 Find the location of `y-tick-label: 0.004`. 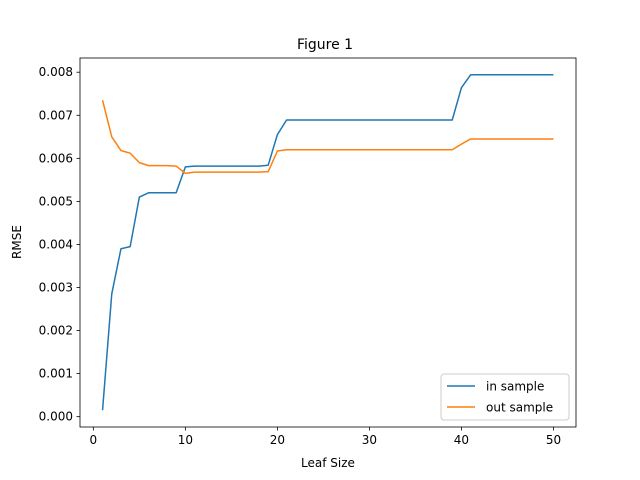

y-tick-label: 0.004 is located at coordinates (56, 244).